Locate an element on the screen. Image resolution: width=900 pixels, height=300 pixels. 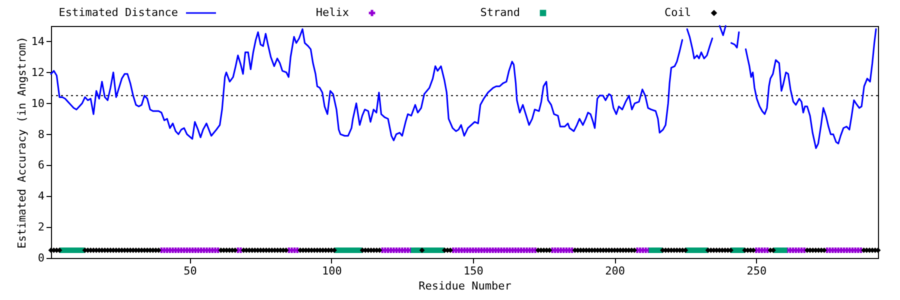
x-tick-label: 250 is located at coordinates (756, 271).